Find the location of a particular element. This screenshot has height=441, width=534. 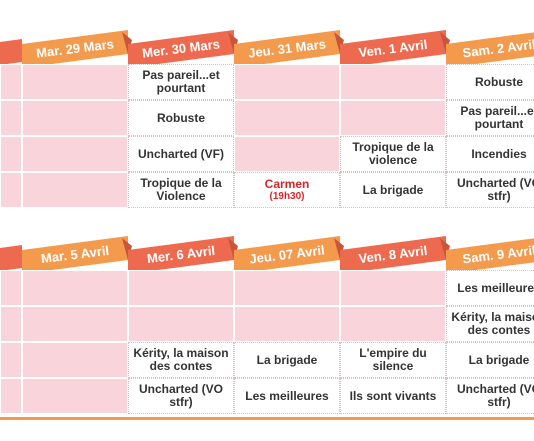

film-cell: Carmen (19h30) is located at coordinates (287, 190).